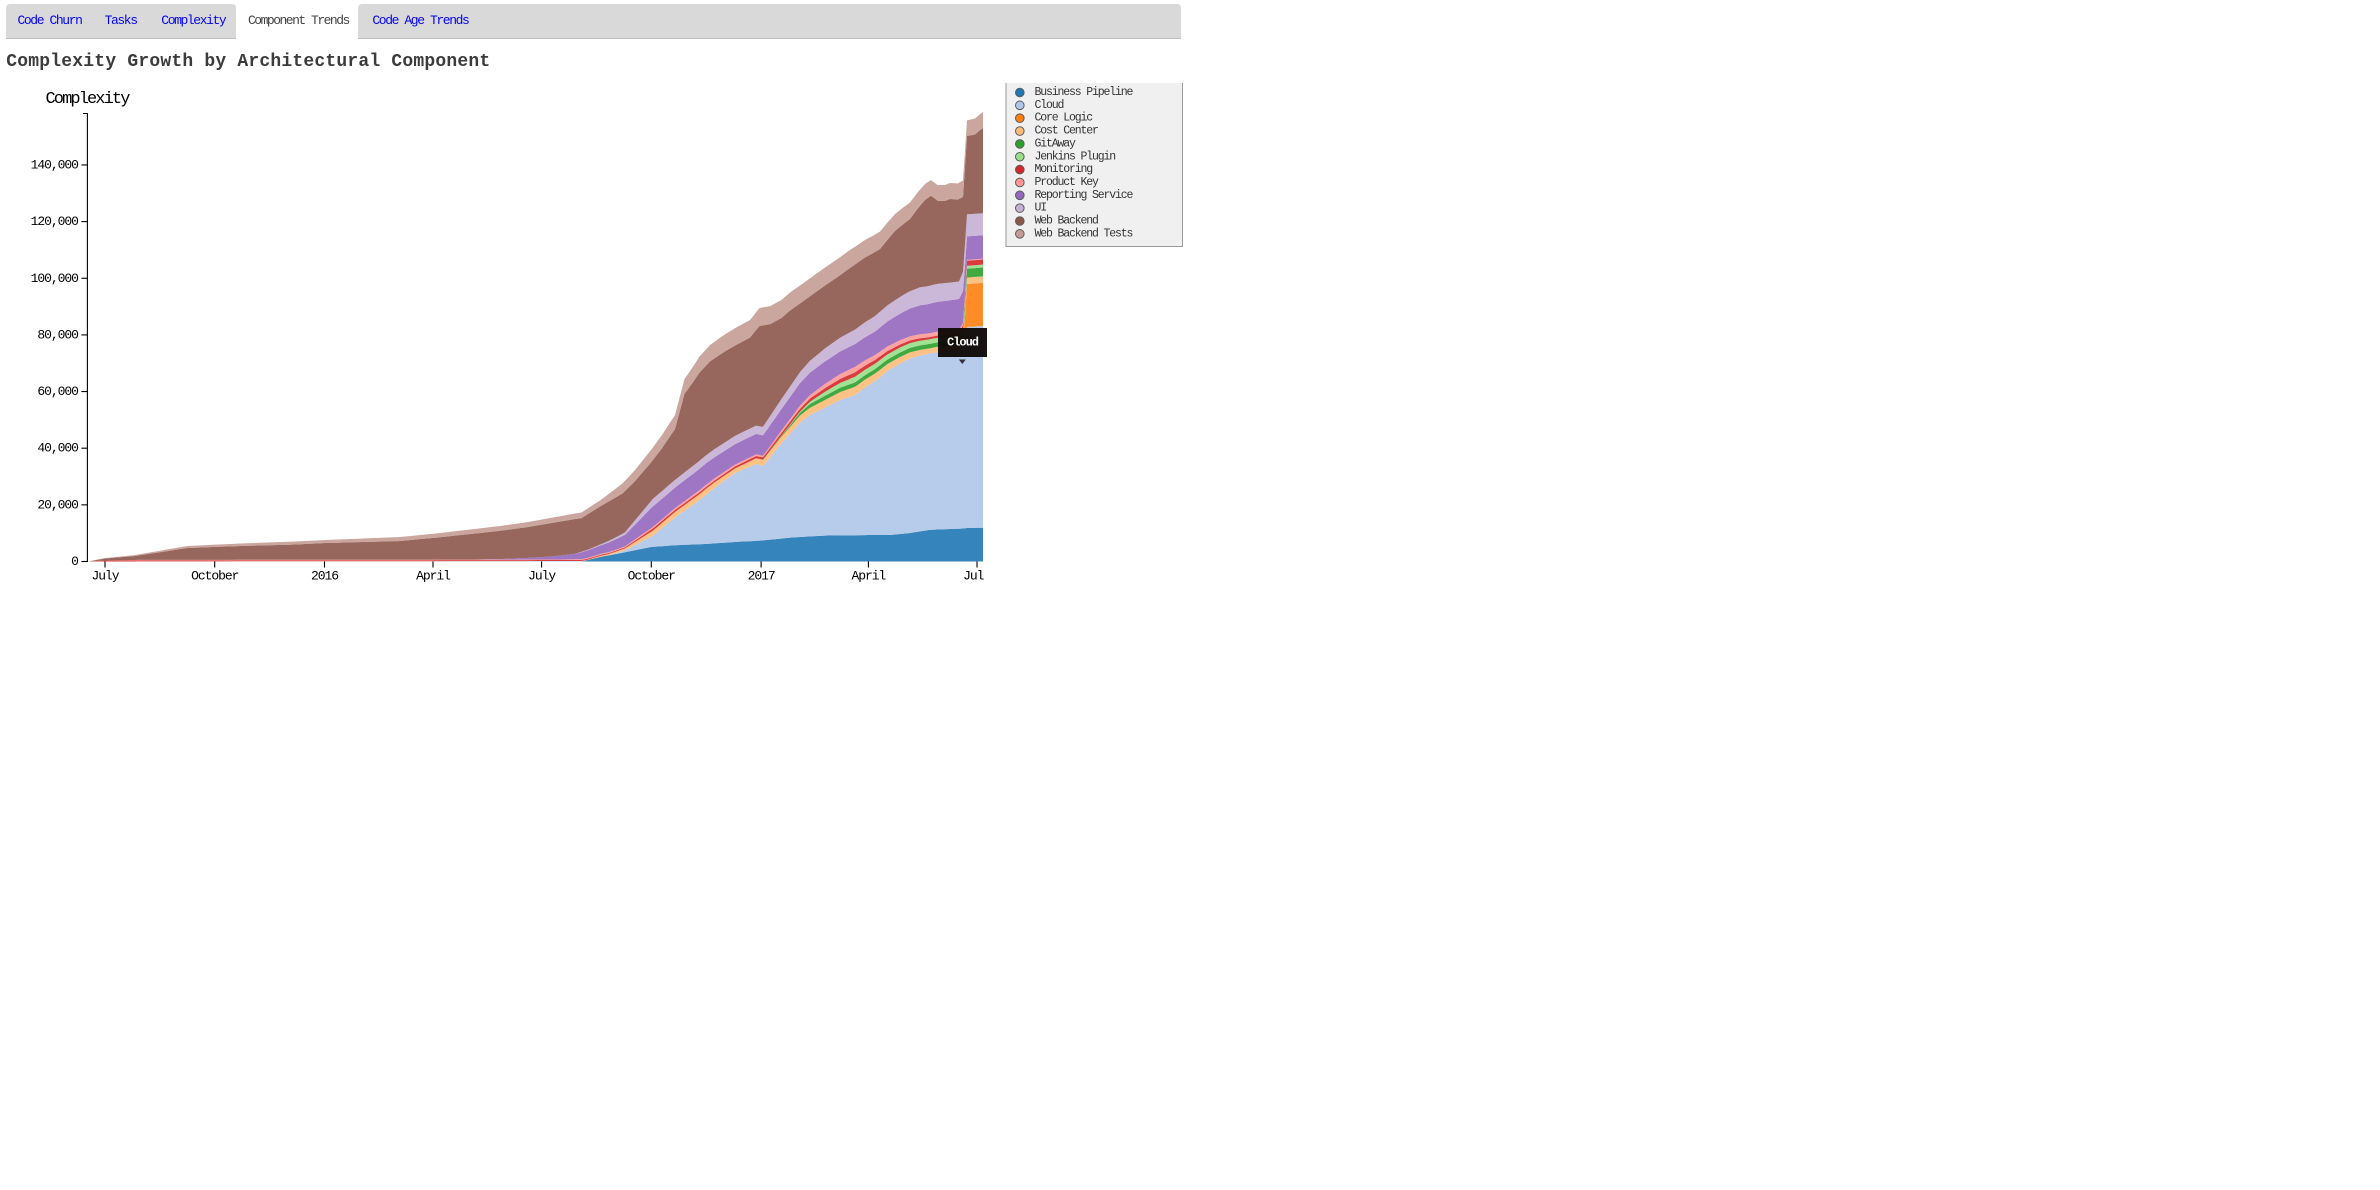 Image resolution: width=2380 pixels, height=1190 pixels. I want to click on svg-text: Core Logic, so click(1064, 118).